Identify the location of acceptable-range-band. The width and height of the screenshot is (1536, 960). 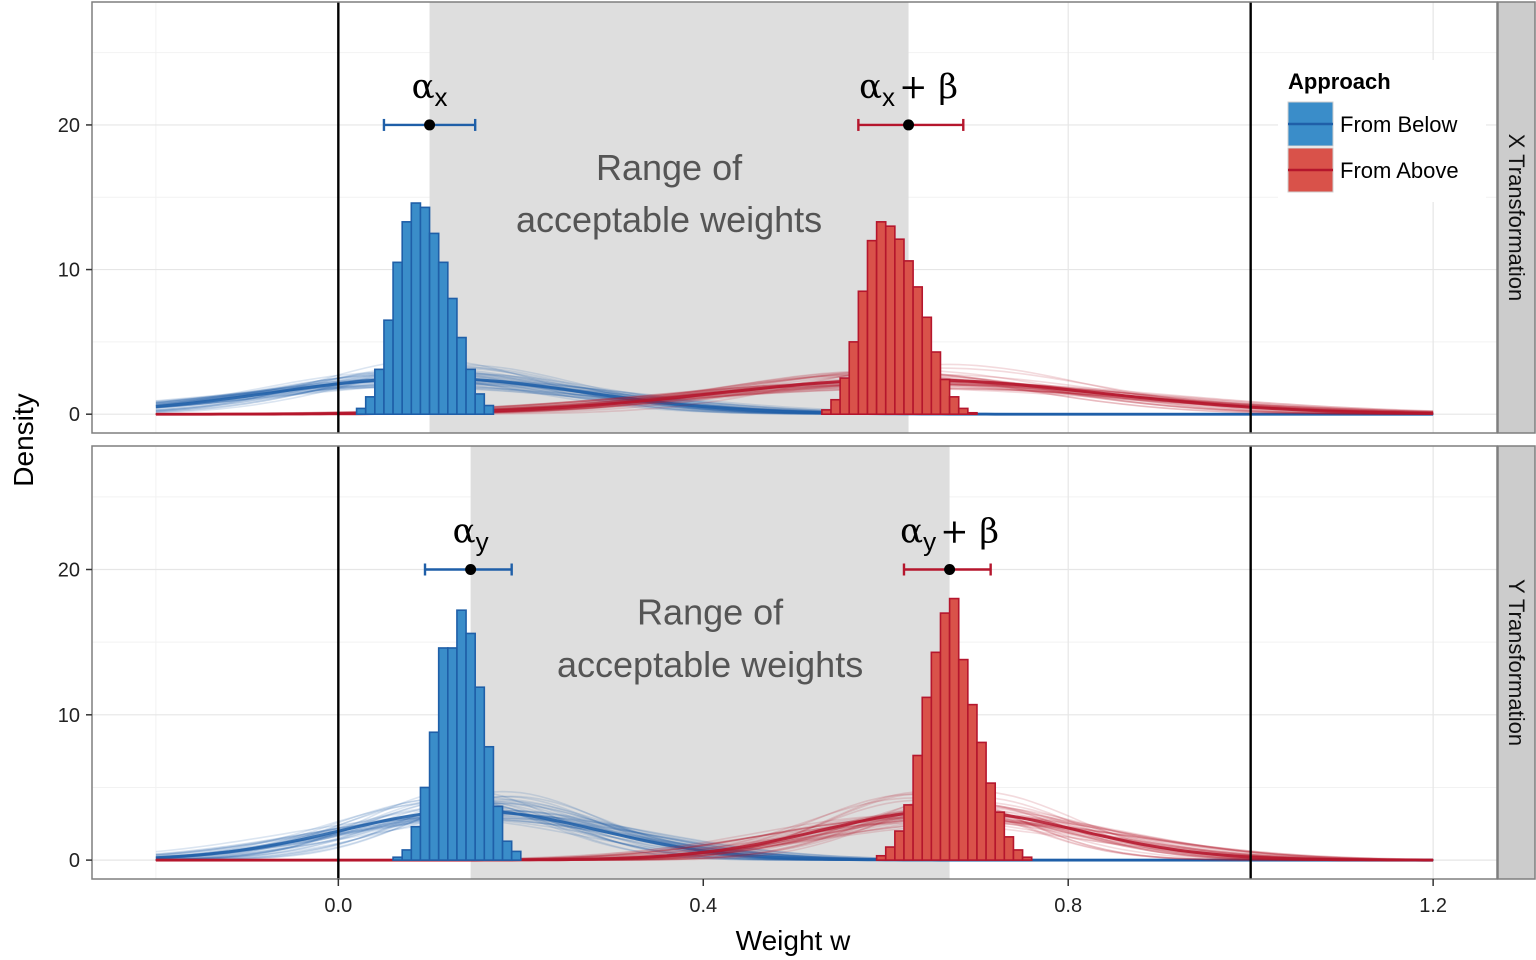
(669, 217).